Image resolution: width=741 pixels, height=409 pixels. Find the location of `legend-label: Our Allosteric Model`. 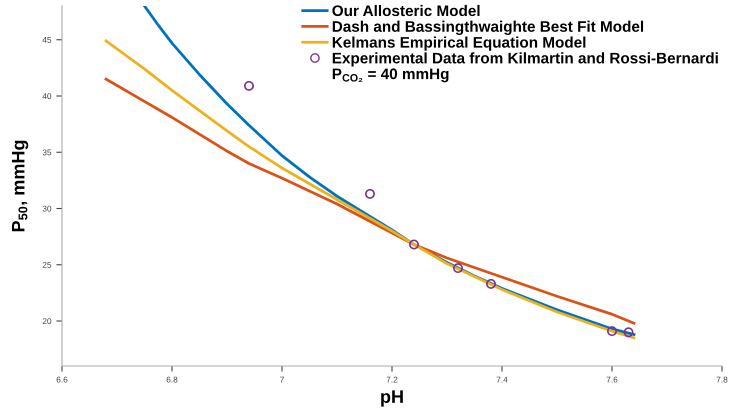

legend-label: Our Allosteric Model is located at coordinates (406, 10).